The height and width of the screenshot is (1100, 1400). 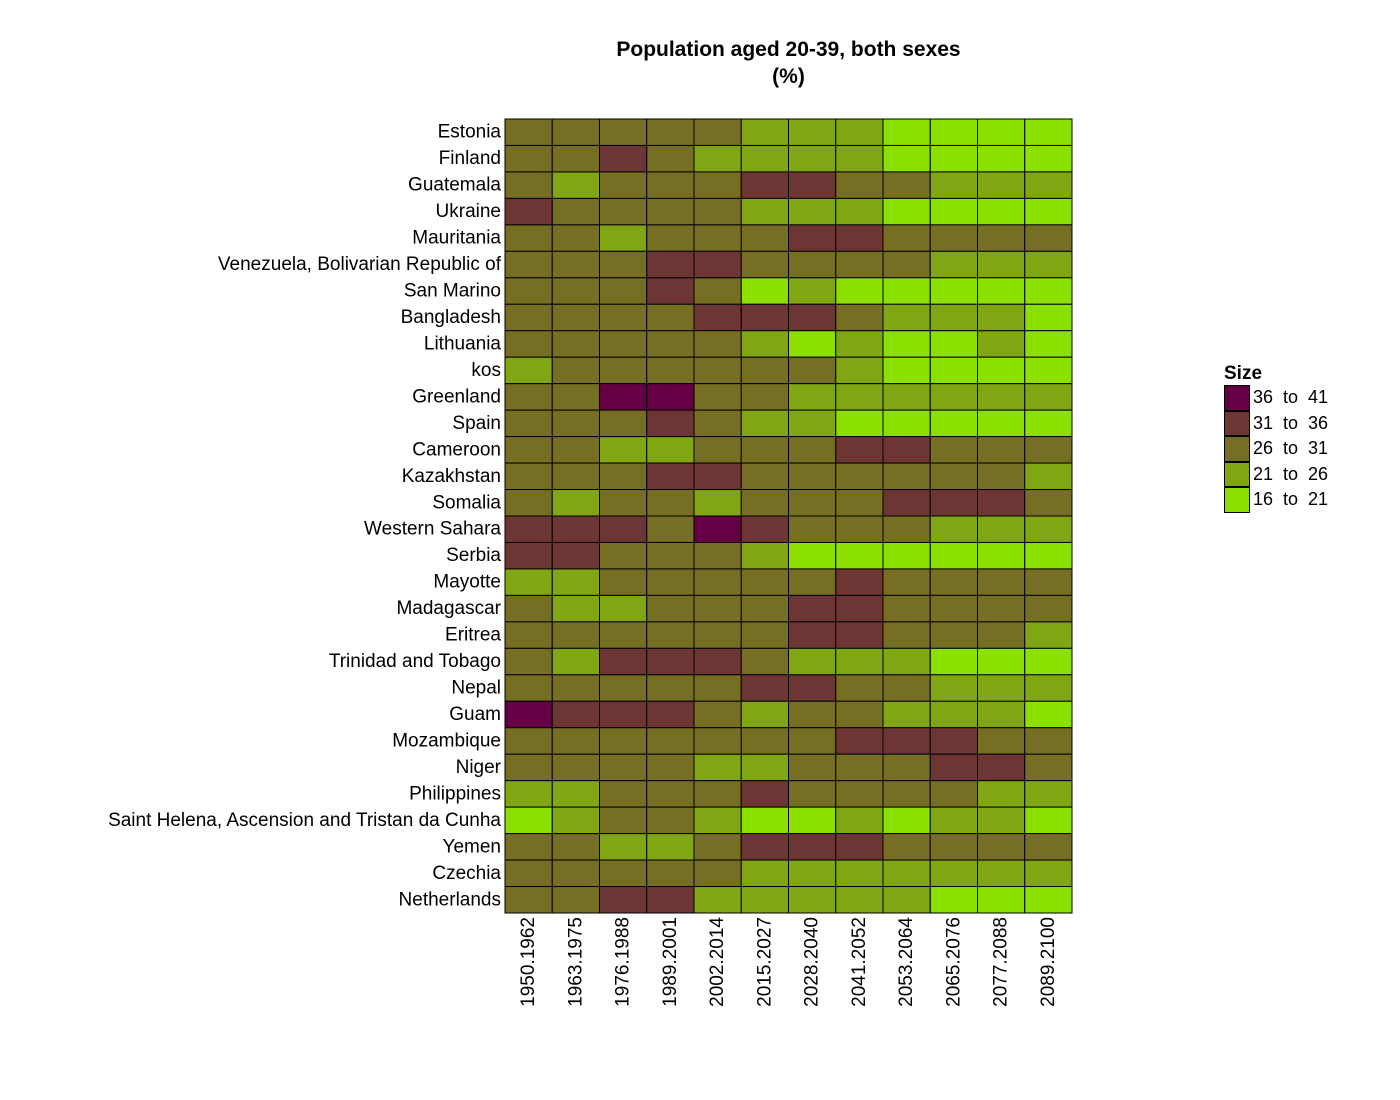 I want to click on y-tick-label: Mozambique, so click(x=446, y=740).